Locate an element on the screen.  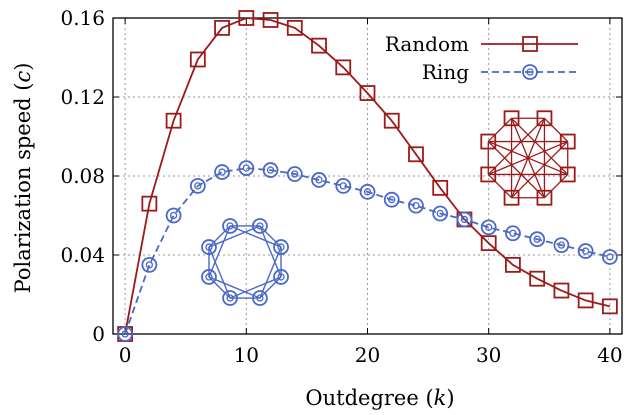
x-tick-label: 20 is located at coordinates (367, 355).